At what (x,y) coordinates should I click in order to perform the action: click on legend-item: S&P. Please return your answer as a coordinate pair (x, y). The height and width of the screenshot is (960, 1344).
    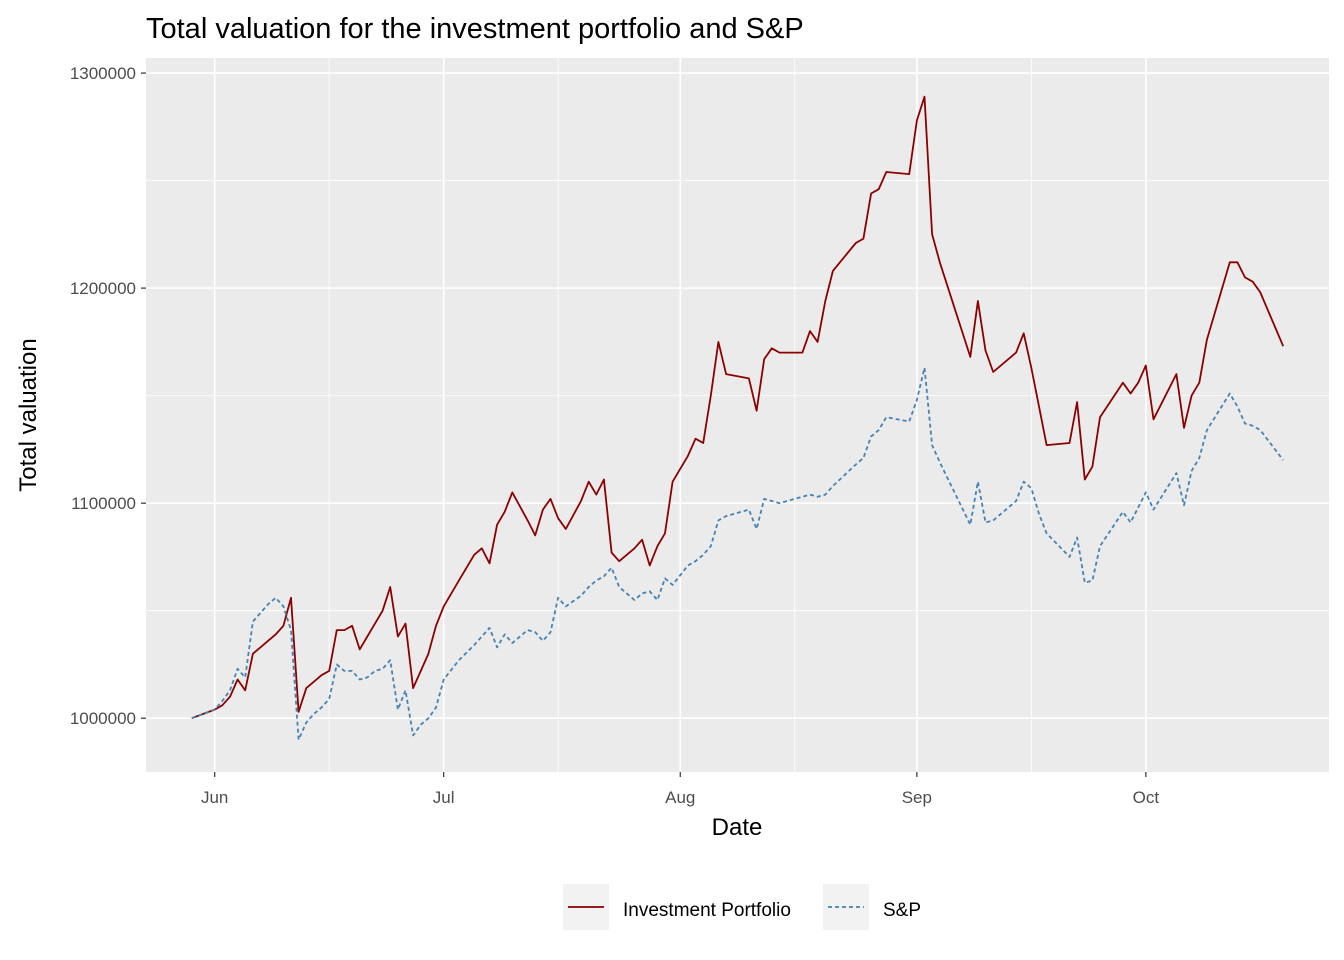
    Looking at the image, I should click on (872, 907).